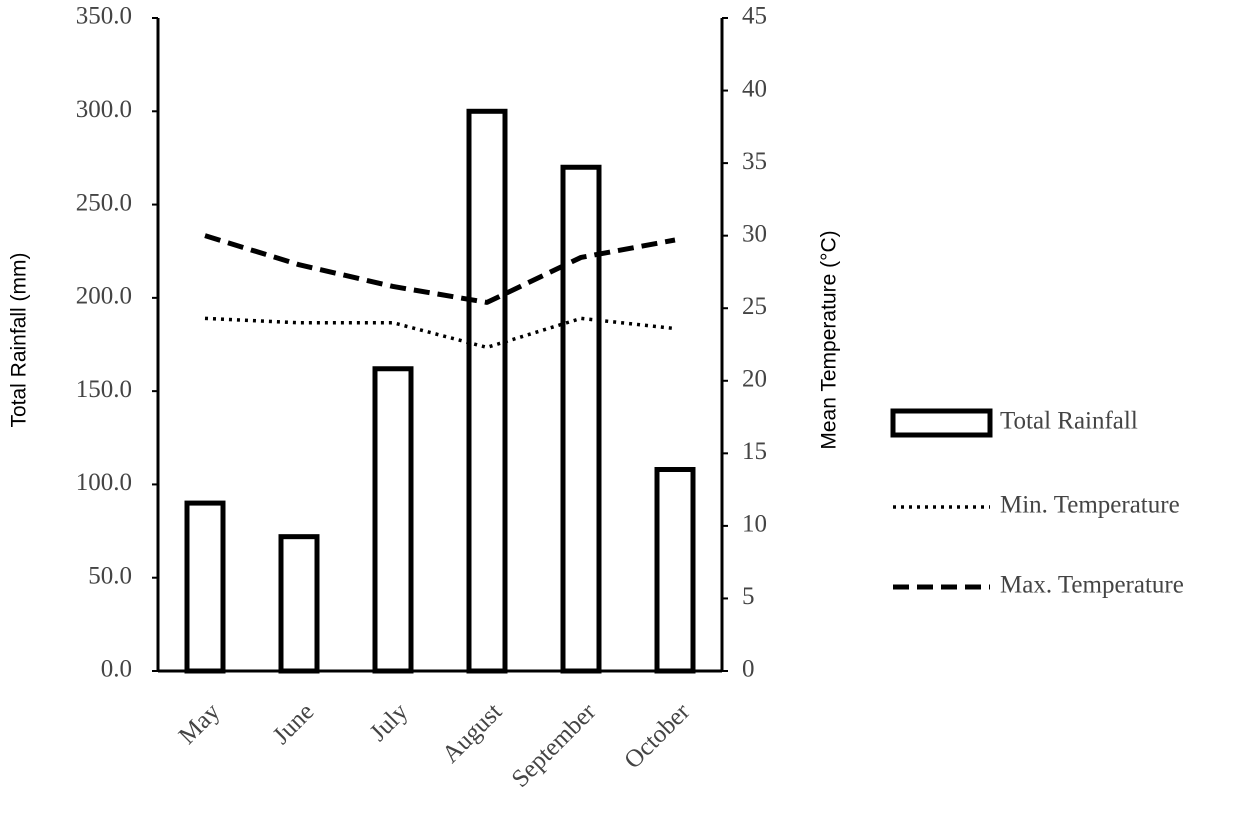  Describe the element at coordinates (472, 733) in the screenshot. I see `x-tick-label: August` at that location.